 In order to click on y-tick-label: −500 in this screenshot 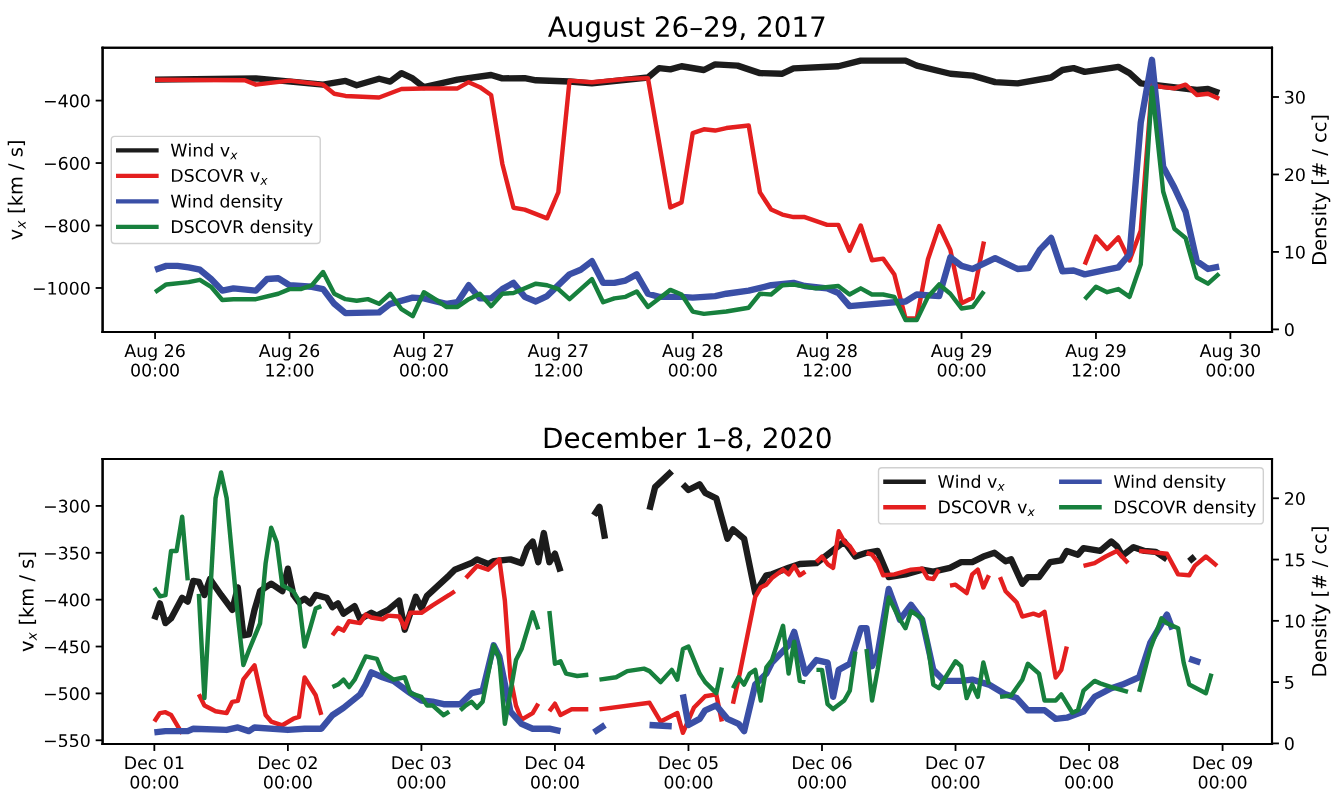, I will do `click(67, 694)`.